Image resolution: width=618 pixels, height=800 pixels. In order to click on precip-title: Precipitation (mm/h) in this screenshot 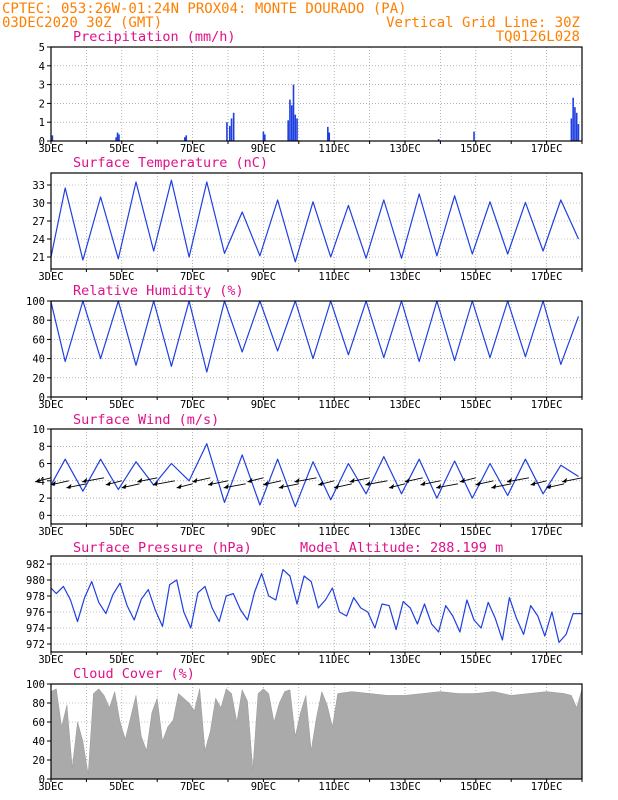, I will do `click(154, 37)`.